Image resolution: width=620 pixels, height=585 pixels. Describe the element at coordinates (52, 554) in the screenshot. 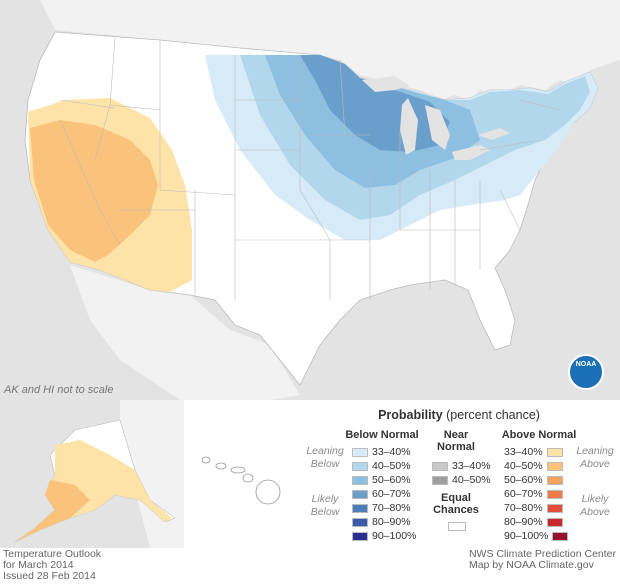

I see `footer-title: Temperature Outlook` at that location.